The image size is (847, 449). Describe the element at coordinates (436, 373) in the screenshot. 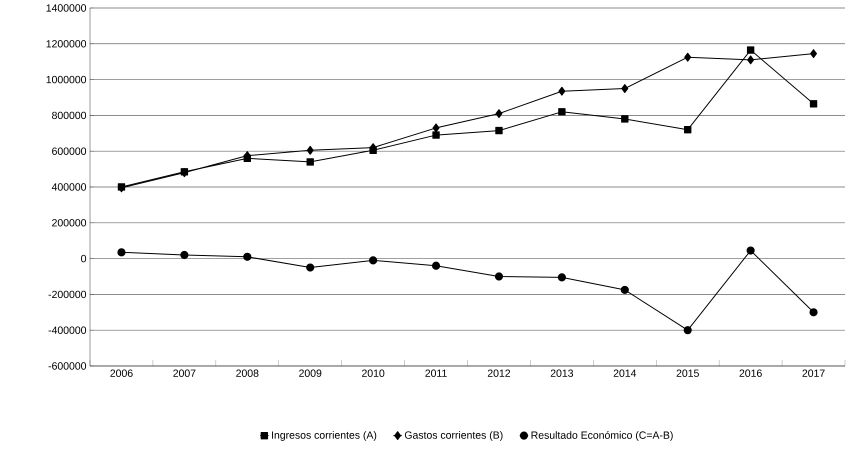

I see `x-tick-label: 2011` at that location.